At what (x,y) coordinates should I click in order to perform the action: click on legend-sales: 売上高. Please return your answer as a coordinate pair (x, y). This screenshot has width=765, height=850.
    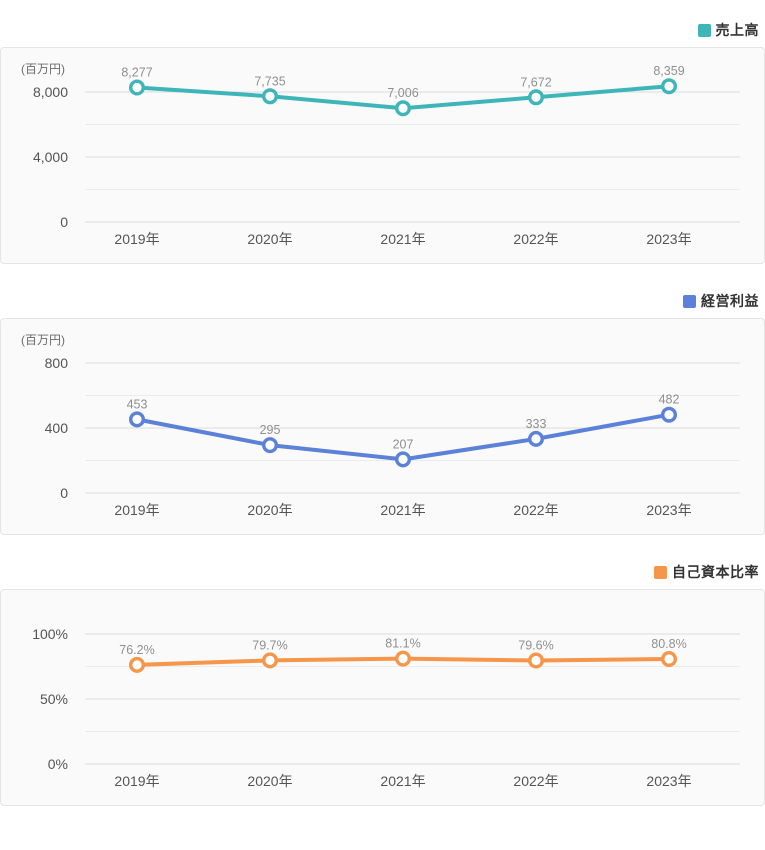
    Looking at the image, I should click on (379, 30).